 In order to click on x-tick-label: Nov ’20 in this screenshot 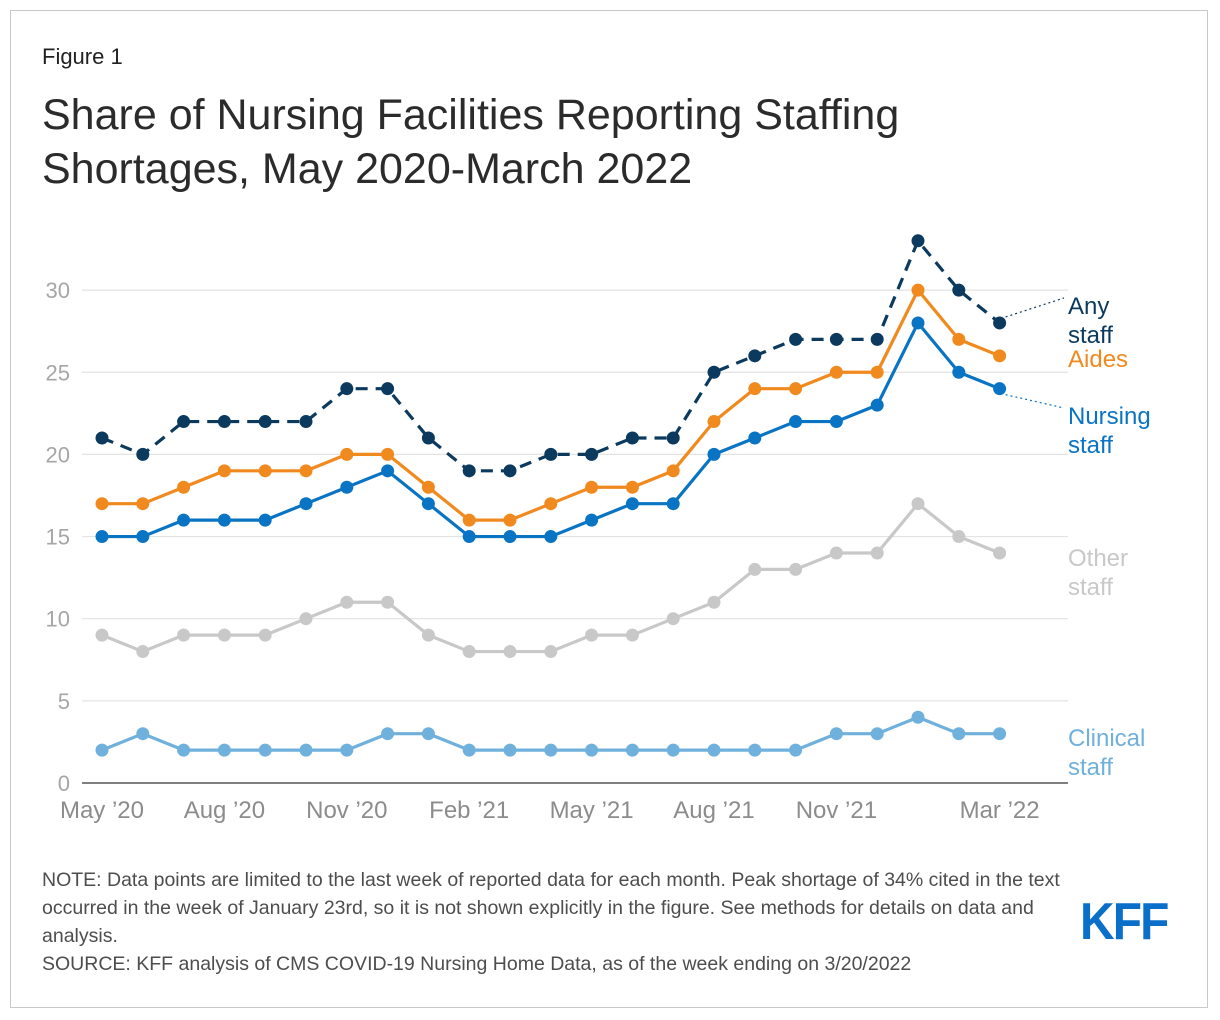, I will do `click(346, 810)`.